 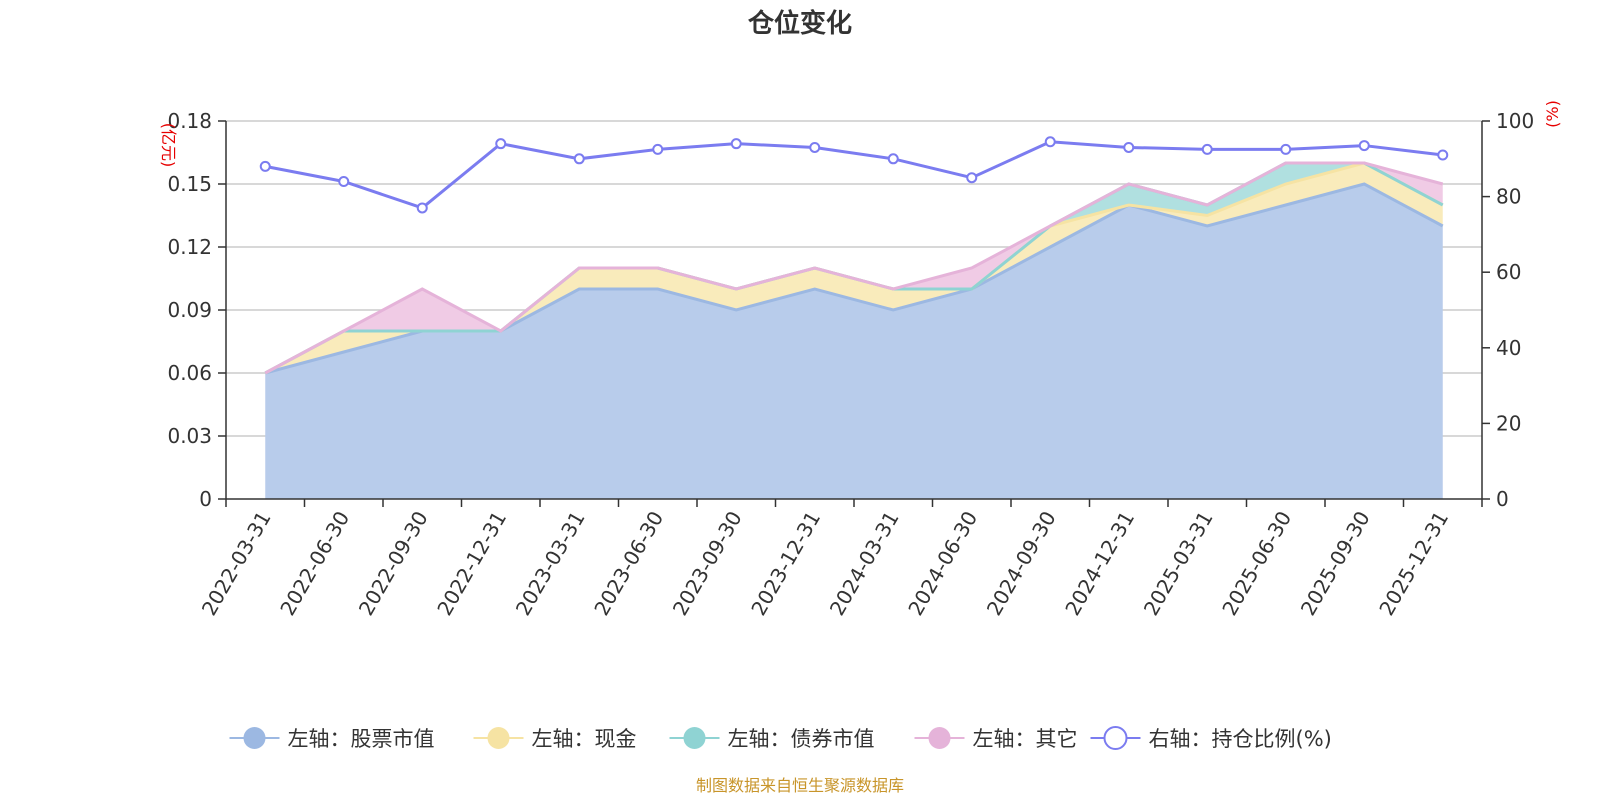 I want to click on legend: 左轴：股票市值 左轴：现金 左轴：债券市值 左轴：其它 右轴：持仓比例(%), so click(x=780, y=738).